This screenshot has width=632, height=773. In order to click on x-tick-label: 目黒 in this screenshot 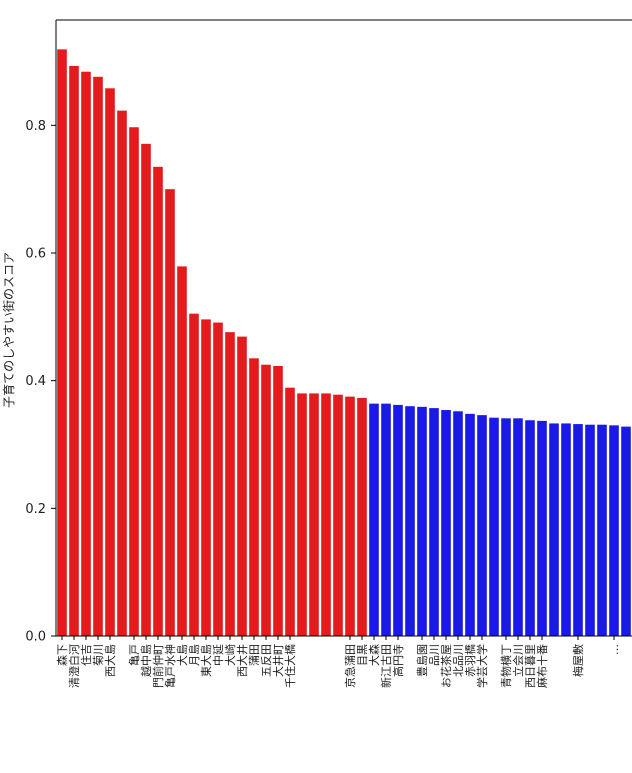, I will do `click(362, 655)`.